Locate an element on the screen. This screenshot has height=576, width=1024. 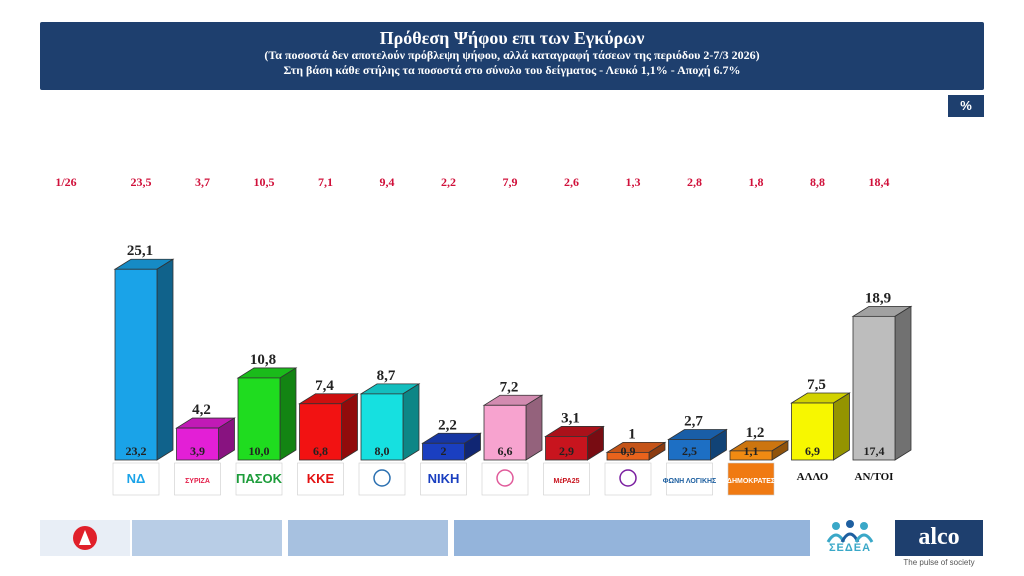
previous-value-label: 2,8 is located at coordinates (694, 182).